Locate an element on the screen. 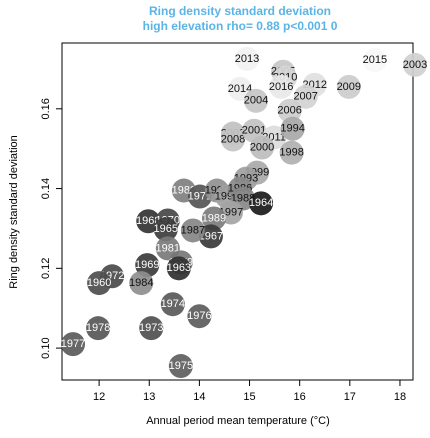 The height and width of the screenshot is (438, 430). x-tick-label: 12 is located at coordinates (99, 397).